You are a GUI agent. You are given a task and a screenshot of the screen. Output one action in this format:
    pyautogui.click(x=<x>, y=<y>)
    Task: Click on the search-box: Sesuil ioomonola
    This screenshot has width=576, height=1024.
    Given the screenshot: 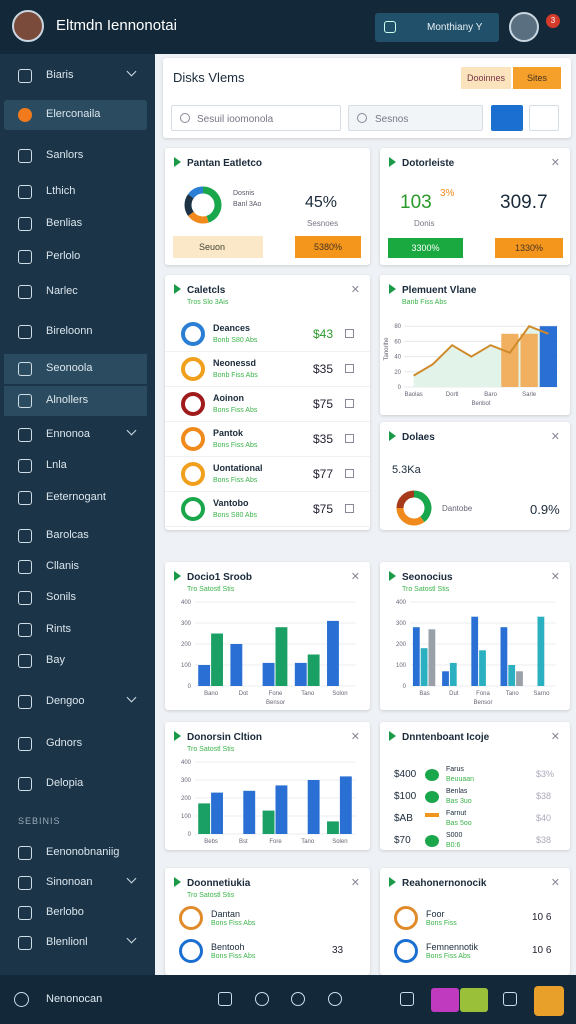 What is the action you would take?
    pyautogui.click(x=256, y=118)
    